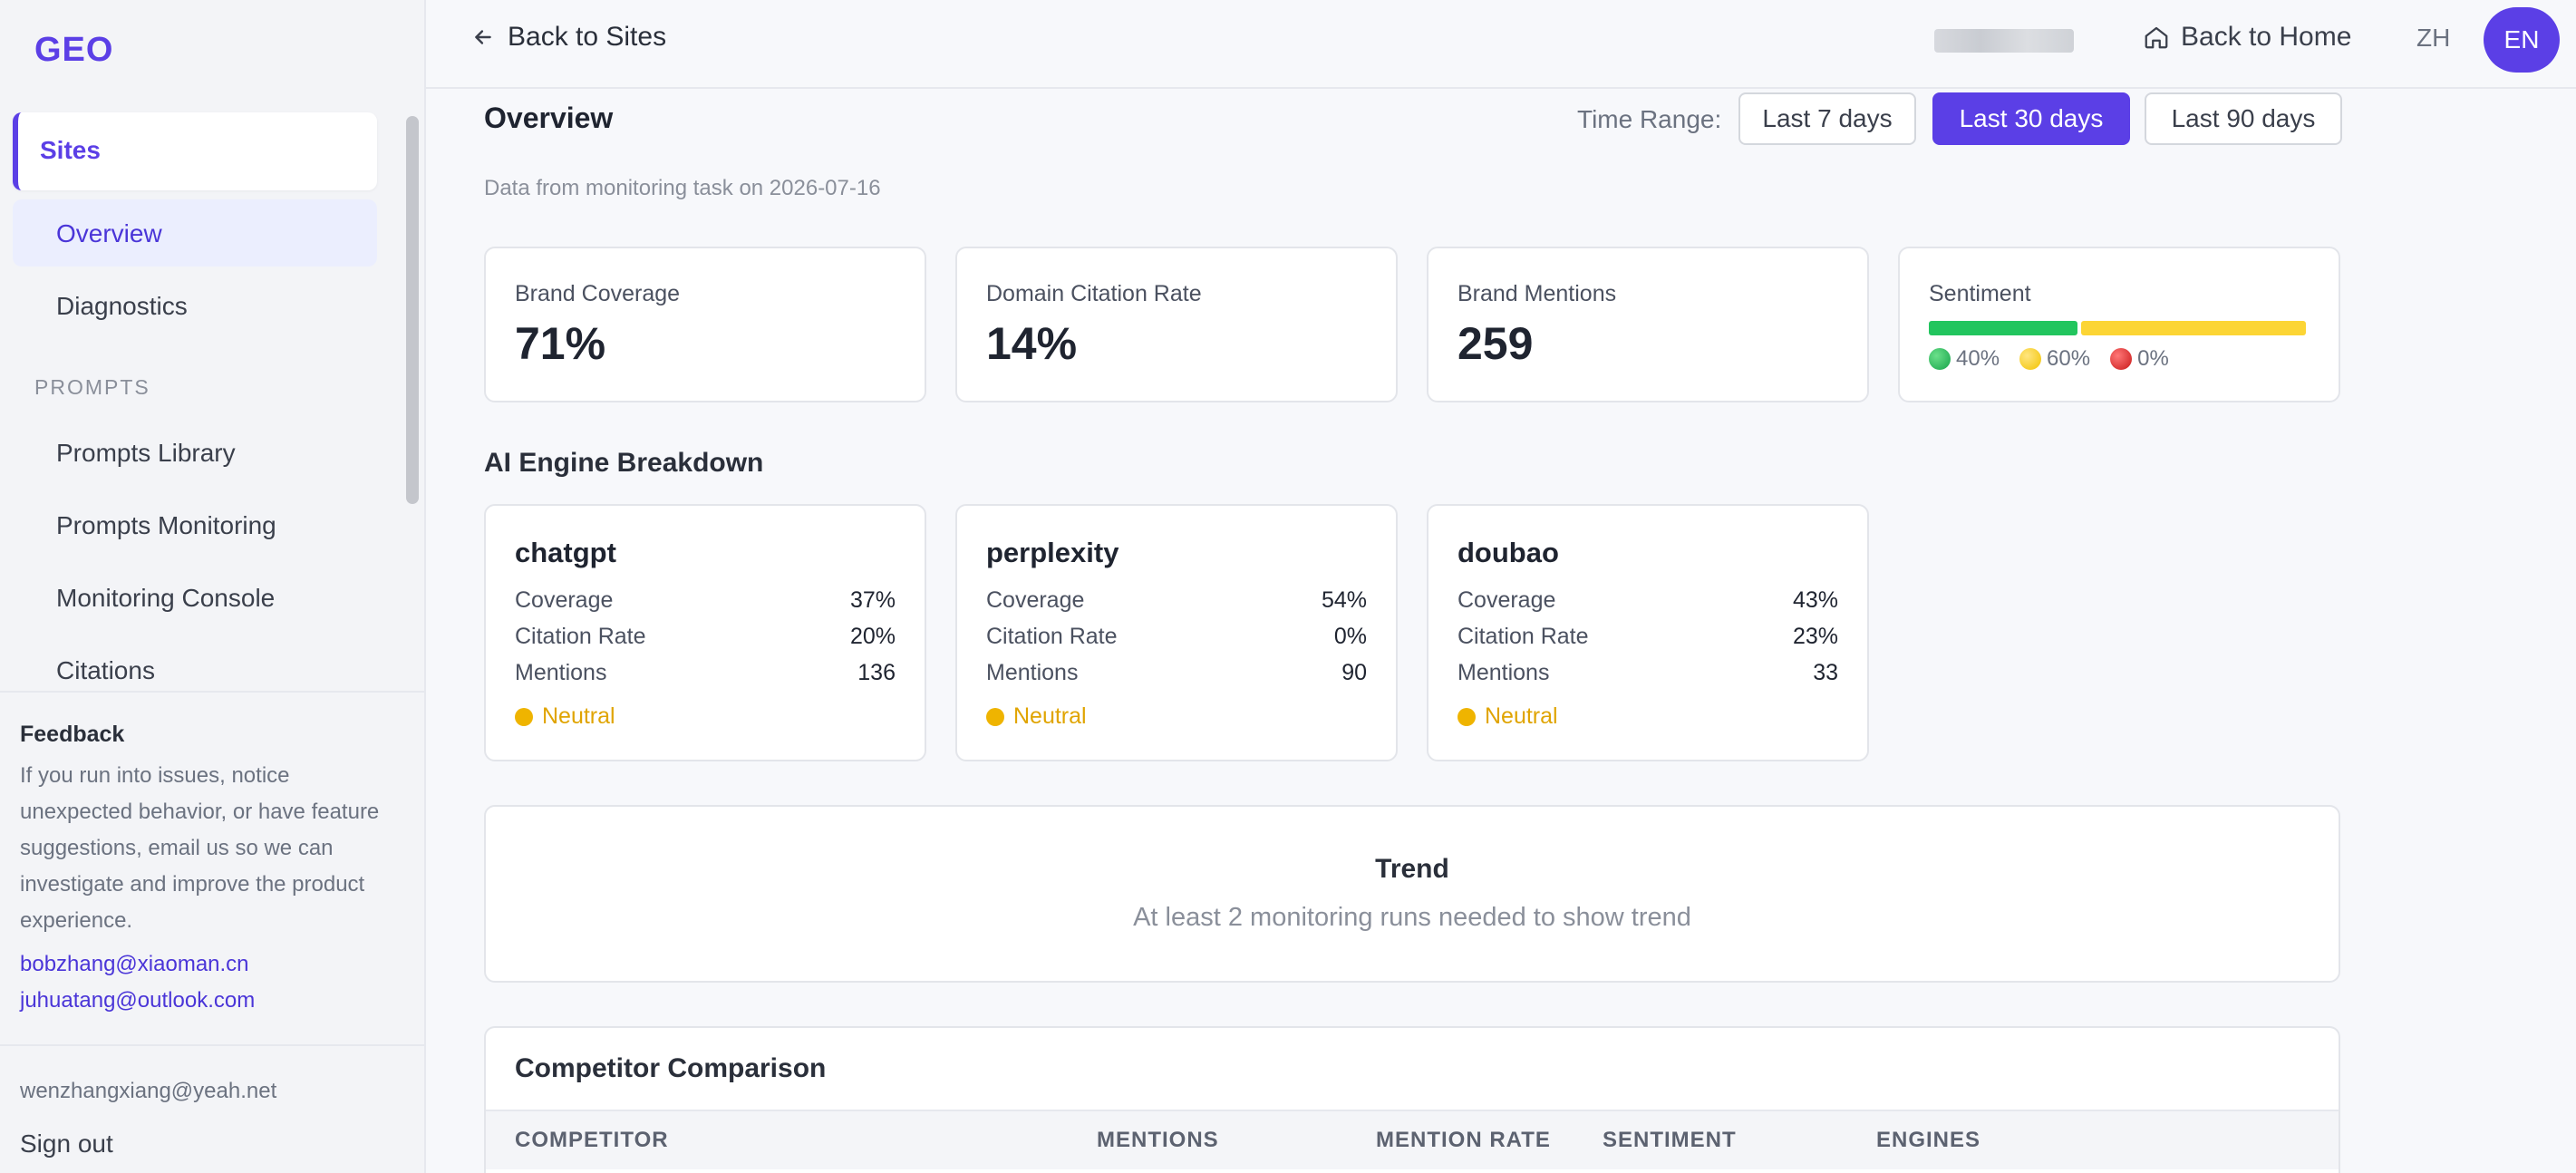  Describe the element at coordinates (1412, 869) in the screenshot. I see `trend-title: Trend` at that location.